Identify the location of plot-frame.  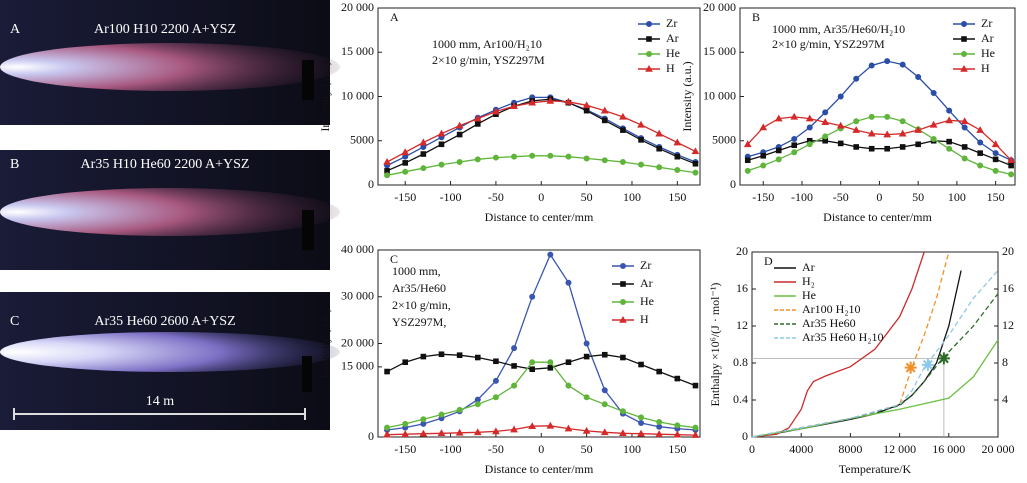
(539, 96).